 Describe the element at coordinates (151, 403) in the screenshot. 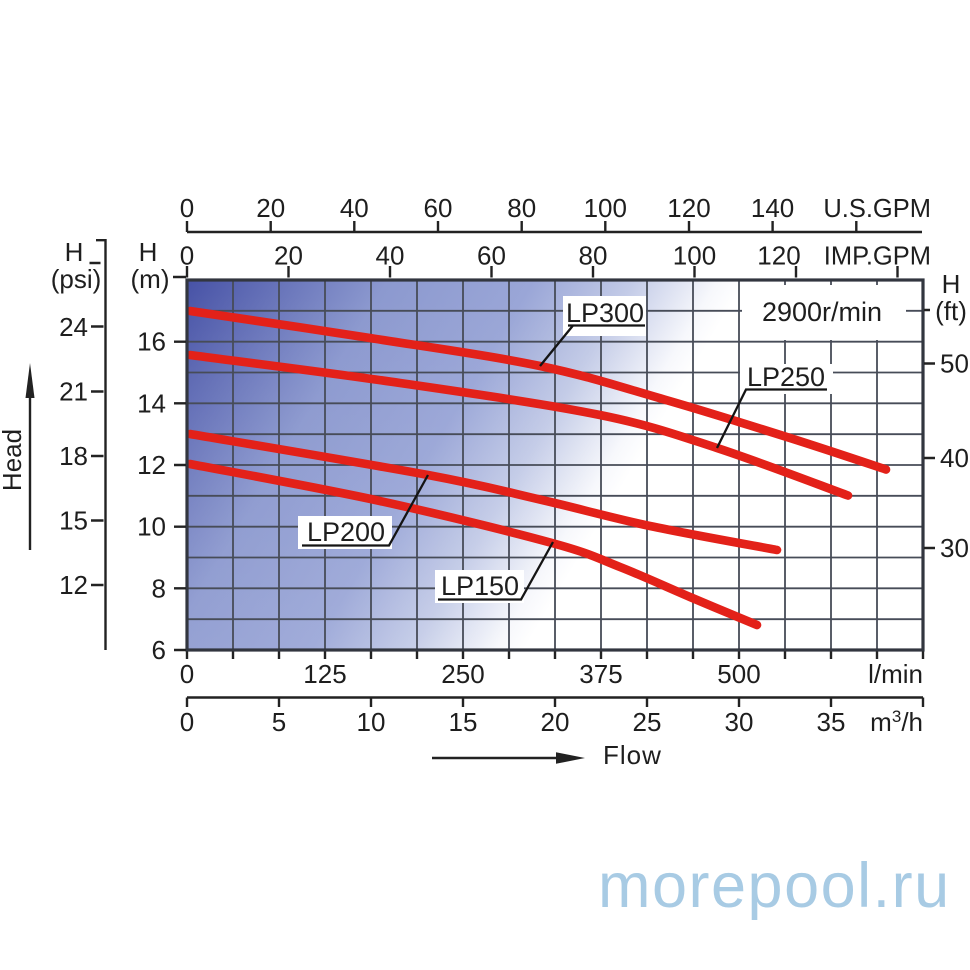

I see `svg-text: 14` at that location.